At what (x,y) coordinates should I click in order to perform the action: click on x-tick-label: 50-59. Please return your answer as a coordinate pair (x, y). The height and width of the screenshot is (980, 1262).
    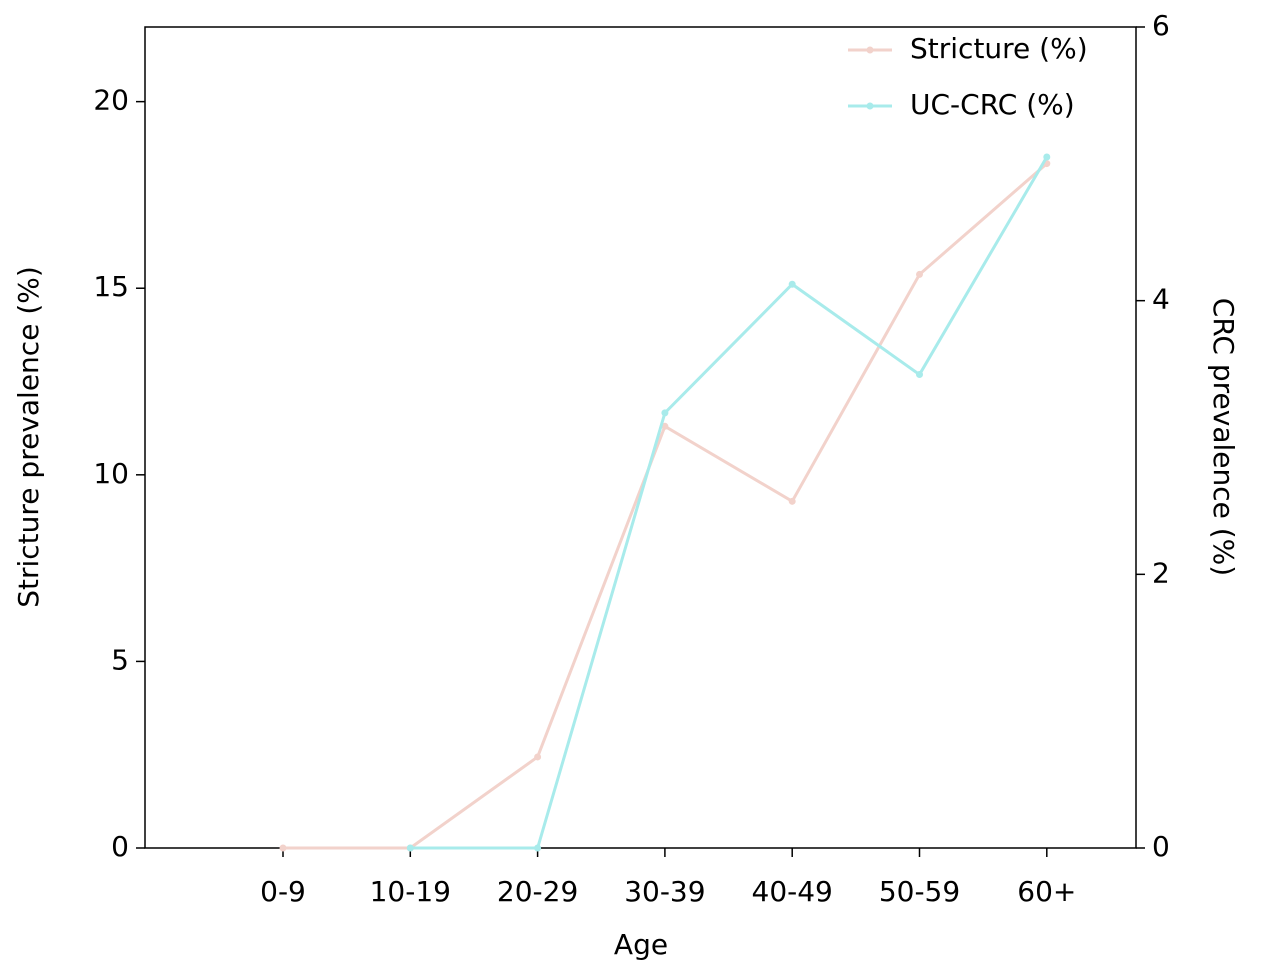
    Looking at the image, I should click on (919, 891).